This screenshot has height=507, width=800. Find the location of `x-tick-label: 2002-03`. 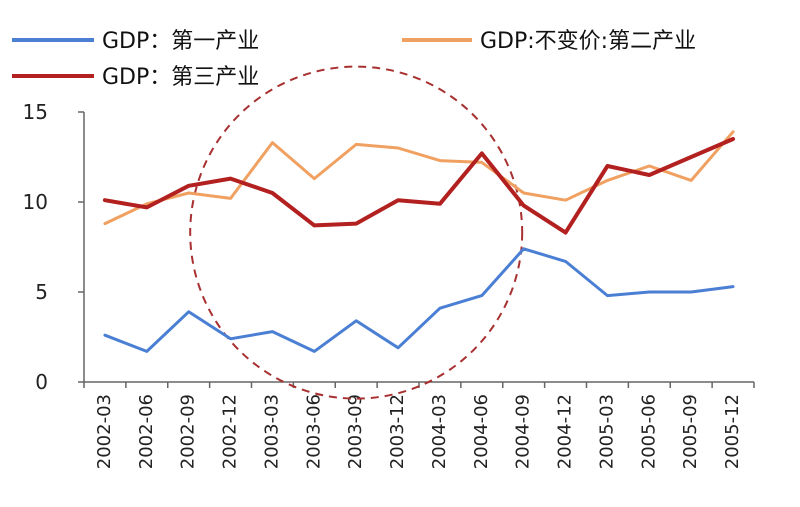

x-tick-label: 2002-03 is located at coordinates (104, 431).